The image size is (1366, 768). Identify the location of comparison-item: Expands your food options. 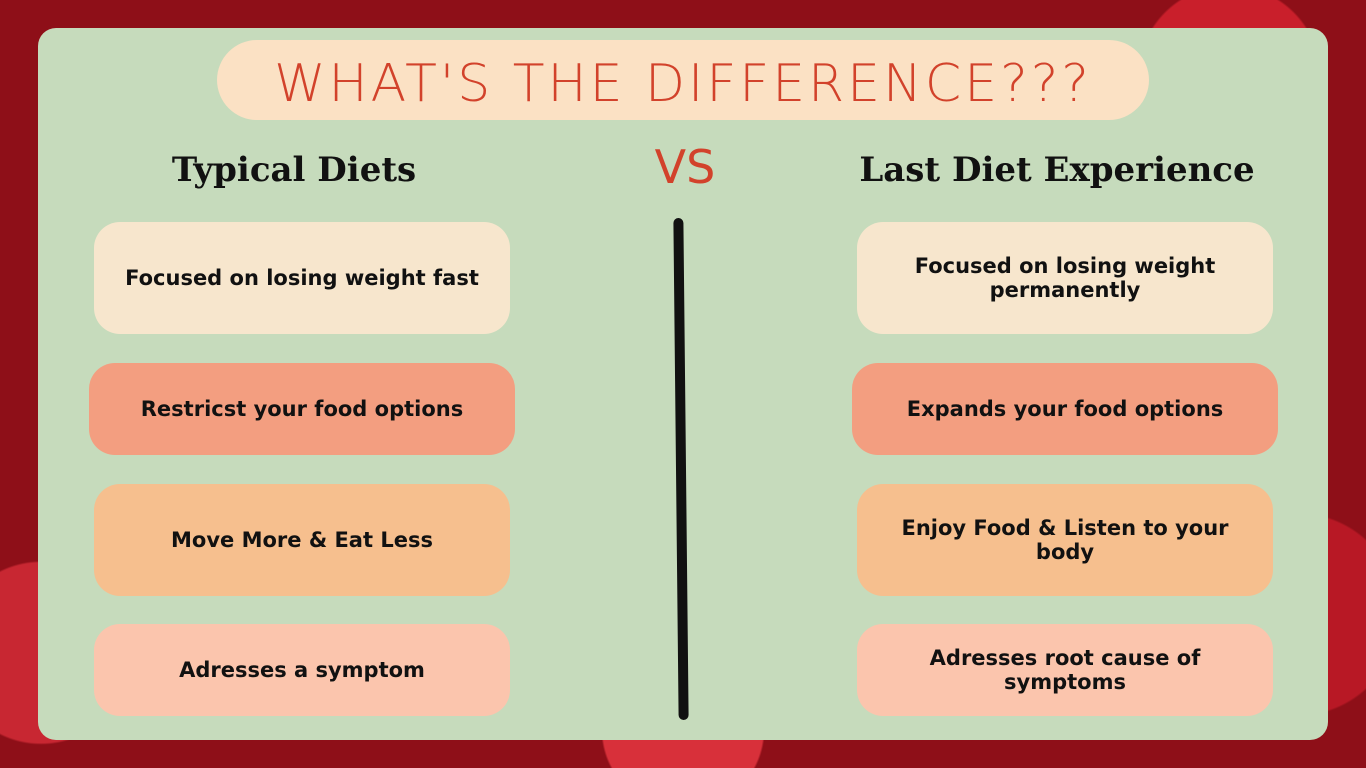
(1065, 409).